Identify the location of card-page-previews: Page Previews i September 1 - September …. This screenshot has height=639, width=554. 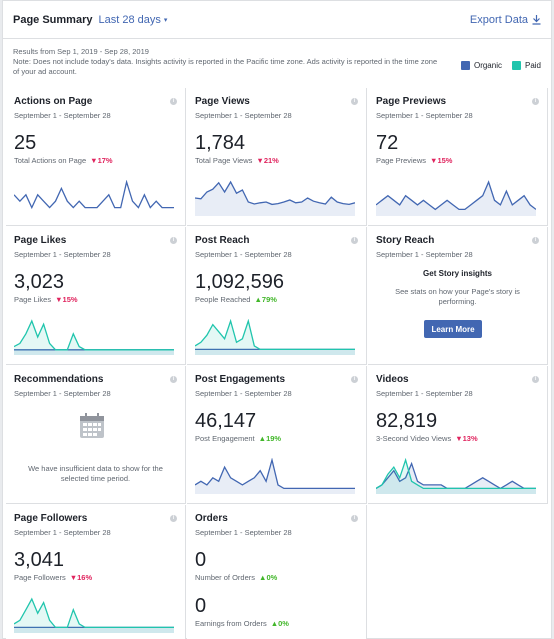
(458, 157).